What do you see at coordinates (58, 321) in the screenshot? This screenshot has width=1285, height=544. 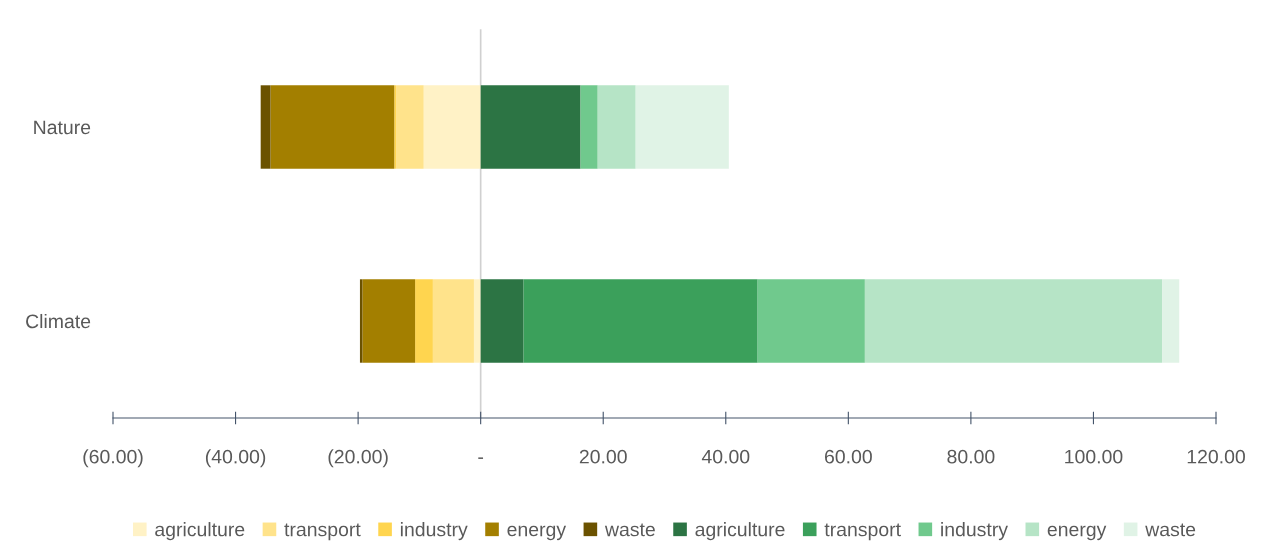 I see `y-tick-label: Climate` at bounding box center [58, 321].